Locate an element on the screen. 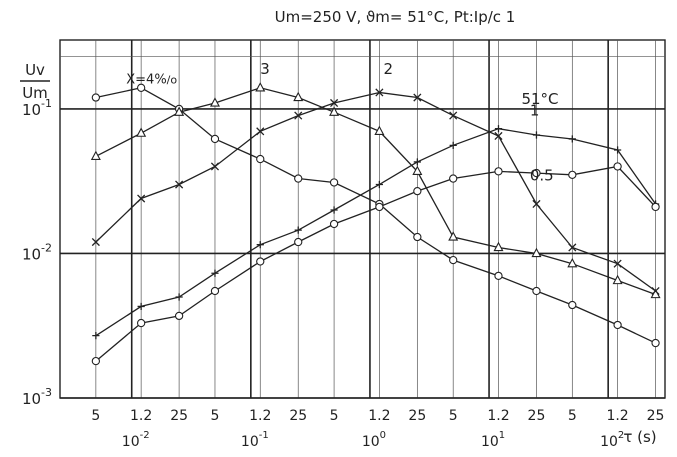  series-label: X=4%/o is located at coordinates (151, 80).